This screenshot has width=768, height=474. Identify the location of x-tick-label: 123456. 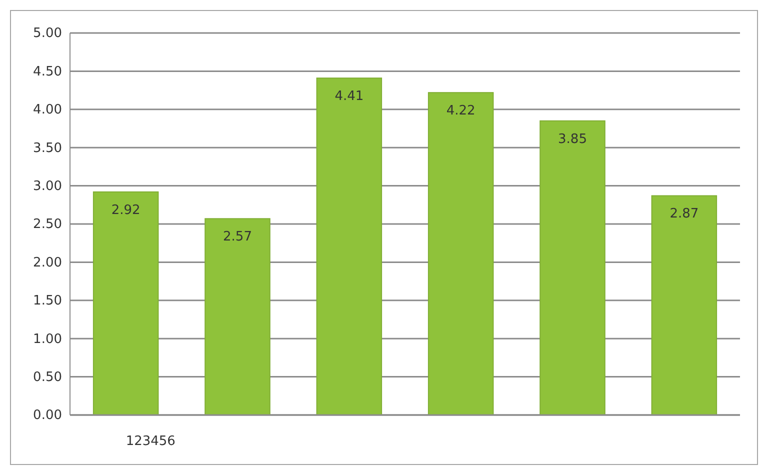
(151, 441).